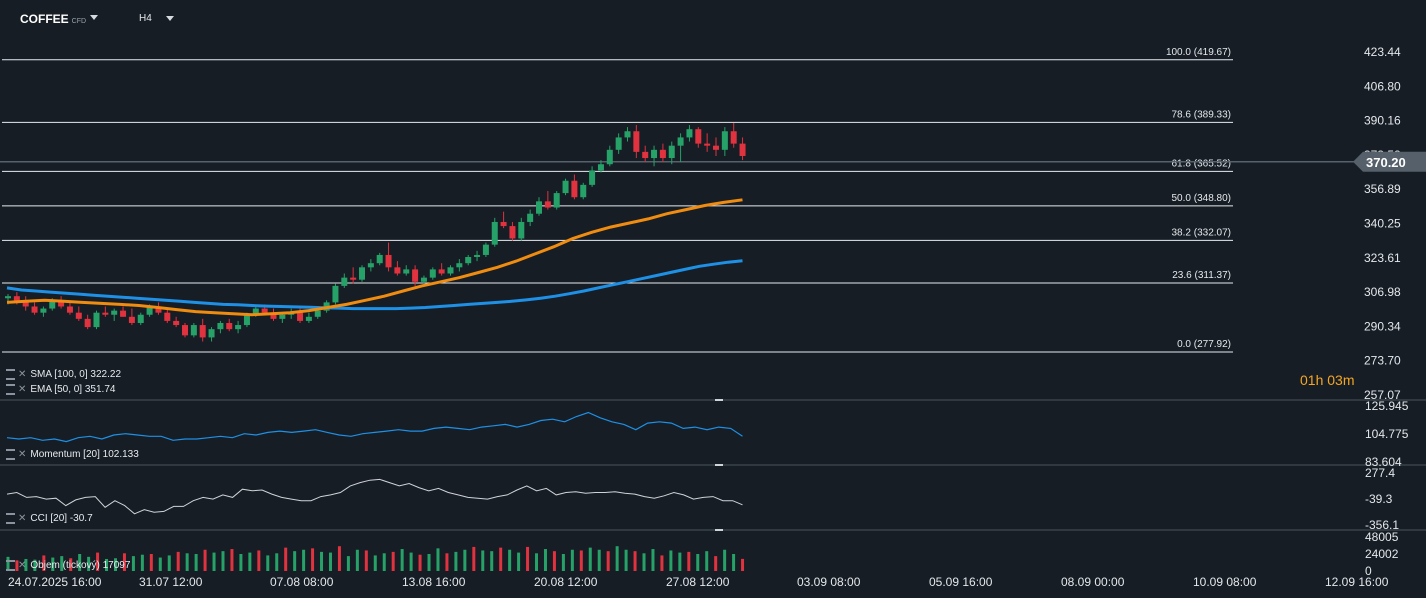 The image size is (1426, 598). What do you see at coordinates (566, 582) in the screenshot?
I see `x-tick-label: 20.08 12:00` at bounding box center [566, 582].